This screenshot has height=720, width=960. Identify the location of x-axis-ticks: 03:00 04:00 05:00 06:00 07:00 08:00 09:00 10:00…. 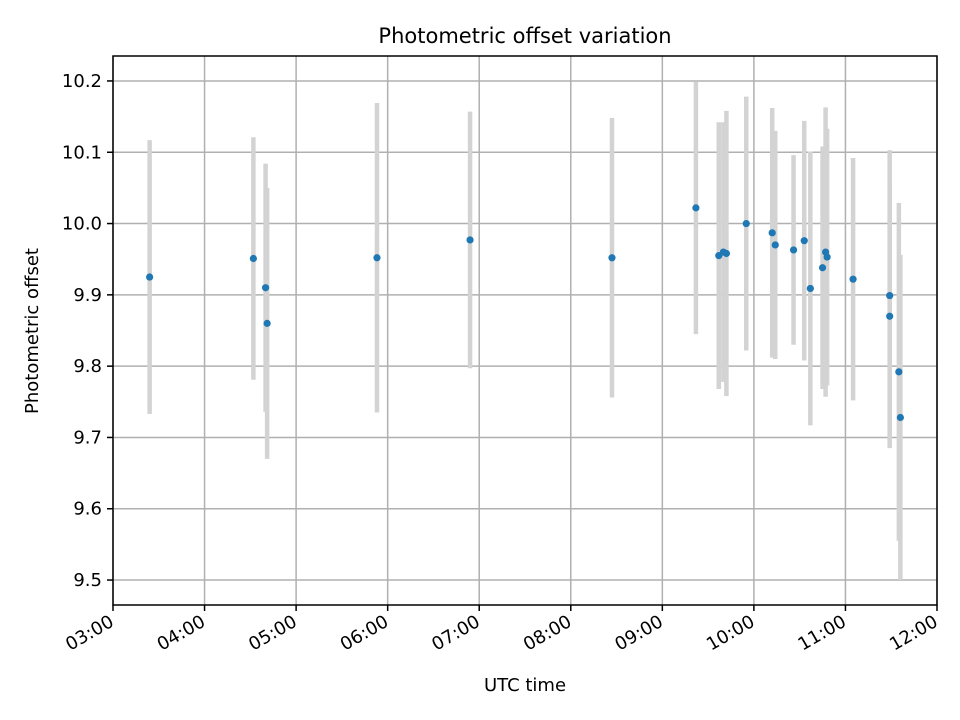
(502, 630).